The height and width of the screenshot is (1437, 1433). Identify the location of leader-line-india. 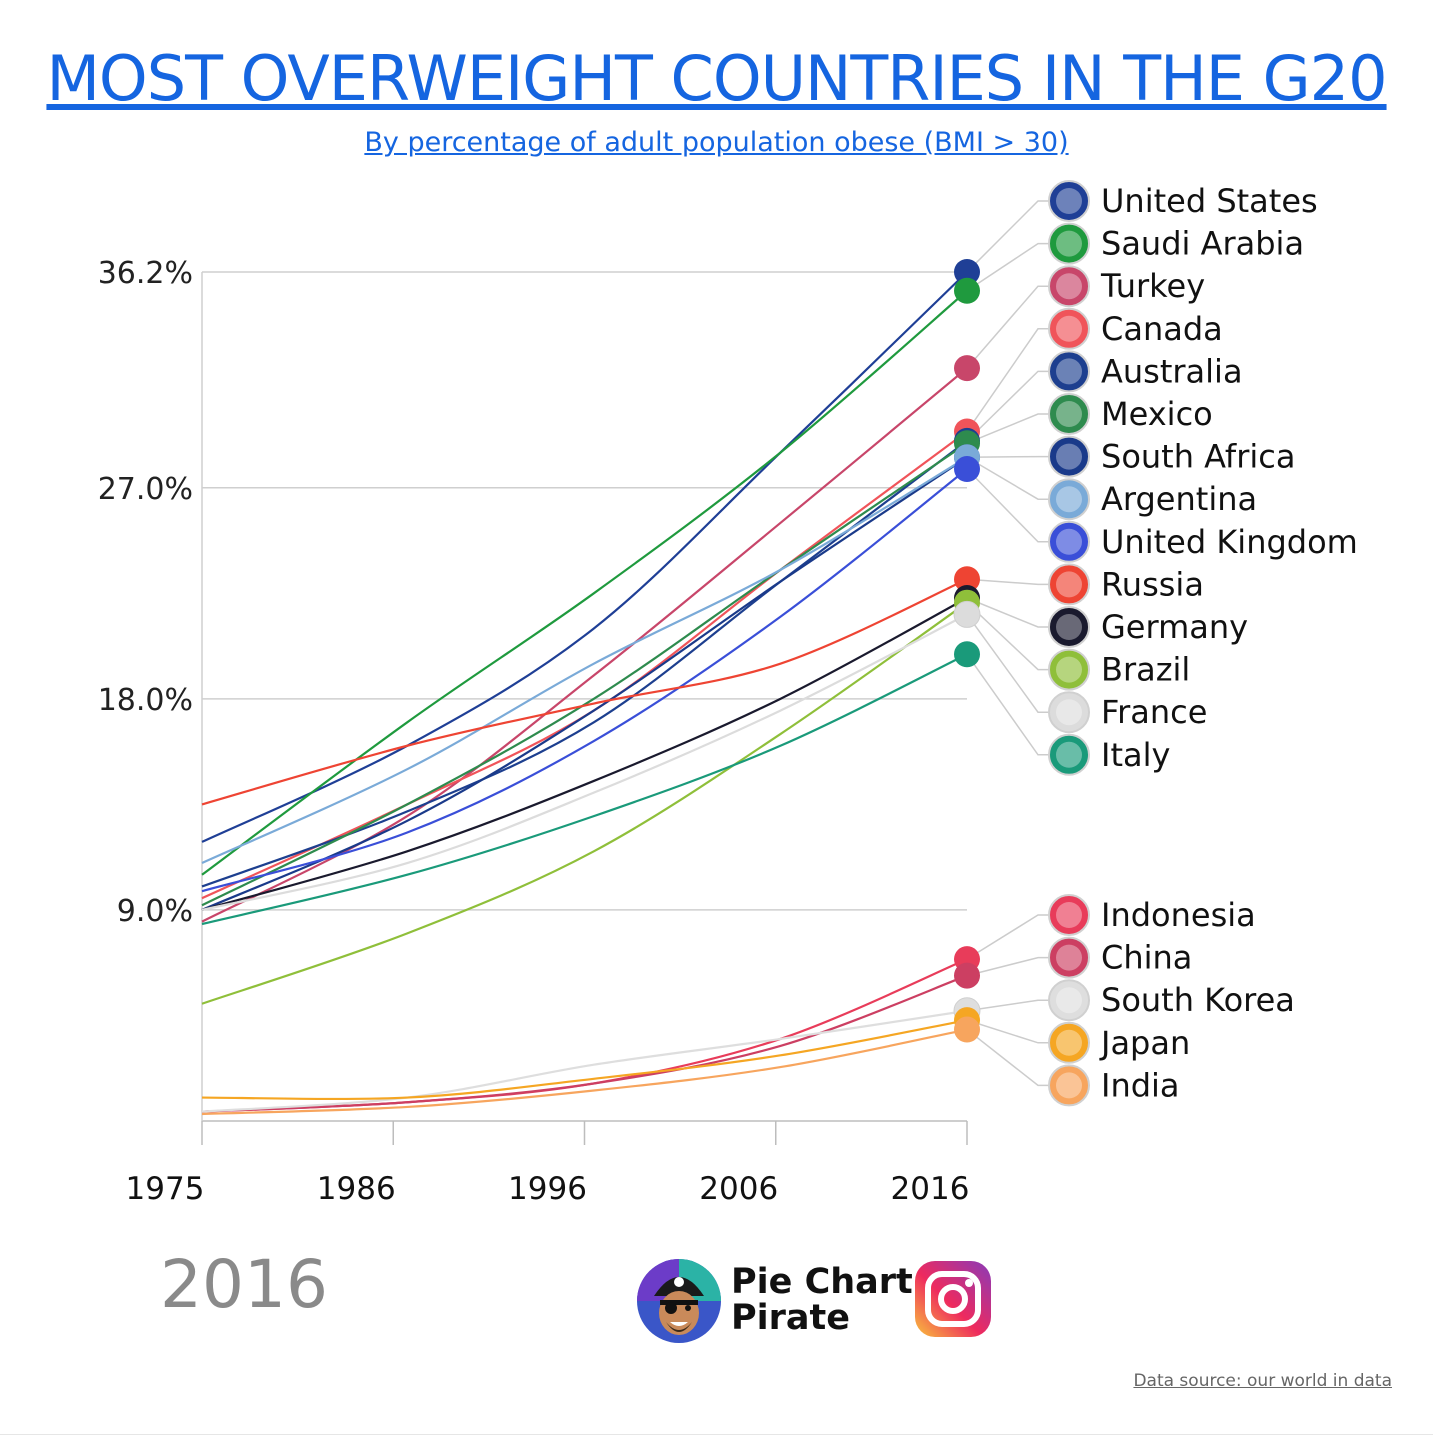
(1007, 1057).